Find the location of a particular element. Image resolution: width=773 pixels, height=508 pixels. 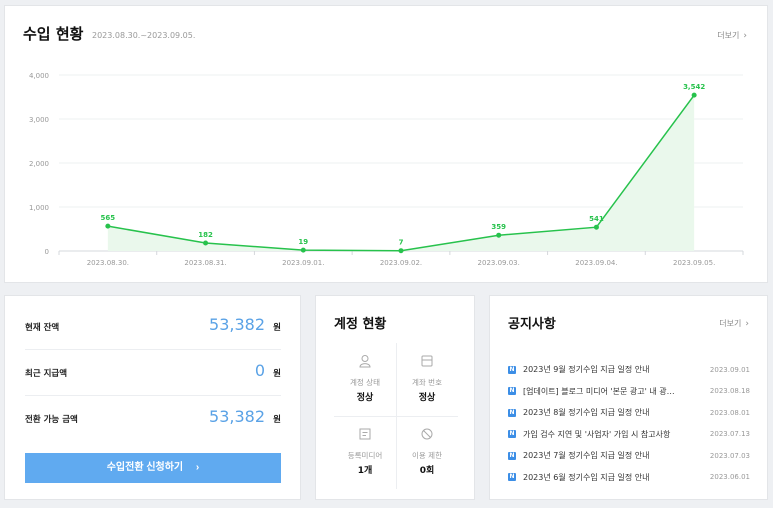

balance-row-current: 현재 잔액 53,382 원 is located at coordinates (153, 327).